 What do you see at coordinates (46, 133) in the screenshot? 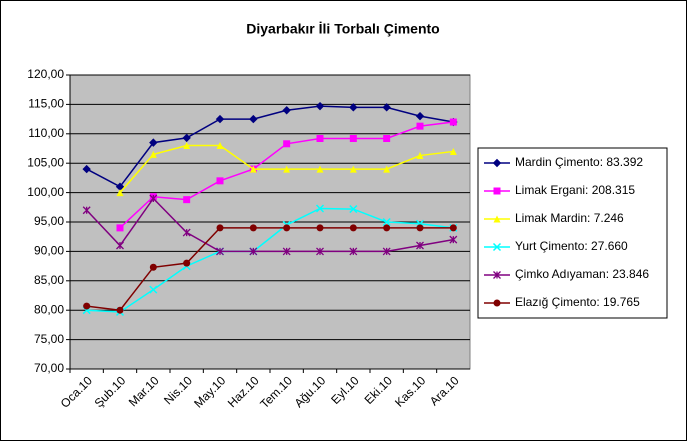
I see `y-tick-label: 110,00` at bounding box center [46, 133].